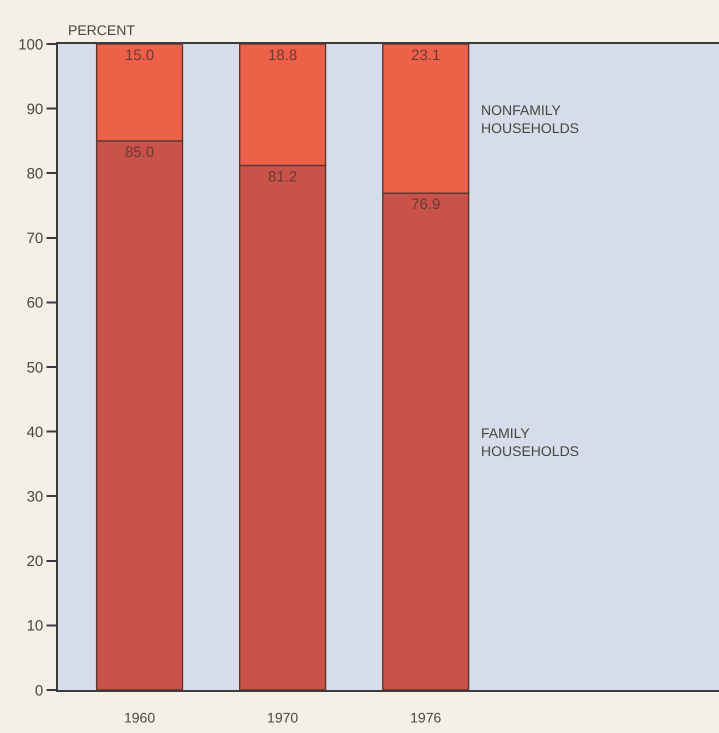 The width and height of the screenshot is (719, 733). Describe the element at coordinates (530, 119) in the screenshot. I see `series-label: NONFAMILY HOUSEHOLDS` at that location.